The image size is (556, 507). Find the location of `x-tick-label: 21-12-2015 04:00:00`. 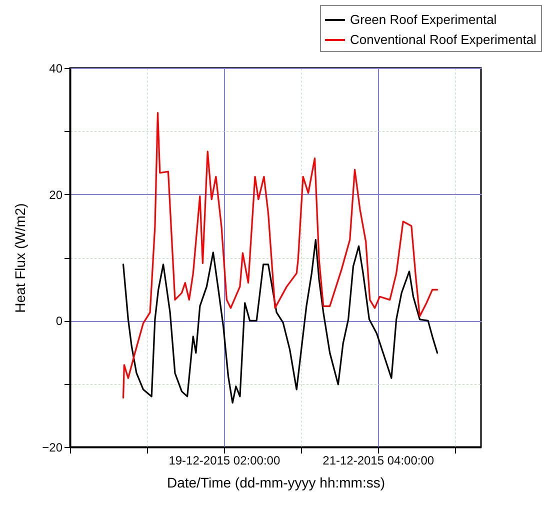

x-tick-label: 21-12-2015 04:00:00 is located at coordinates (378, 461).